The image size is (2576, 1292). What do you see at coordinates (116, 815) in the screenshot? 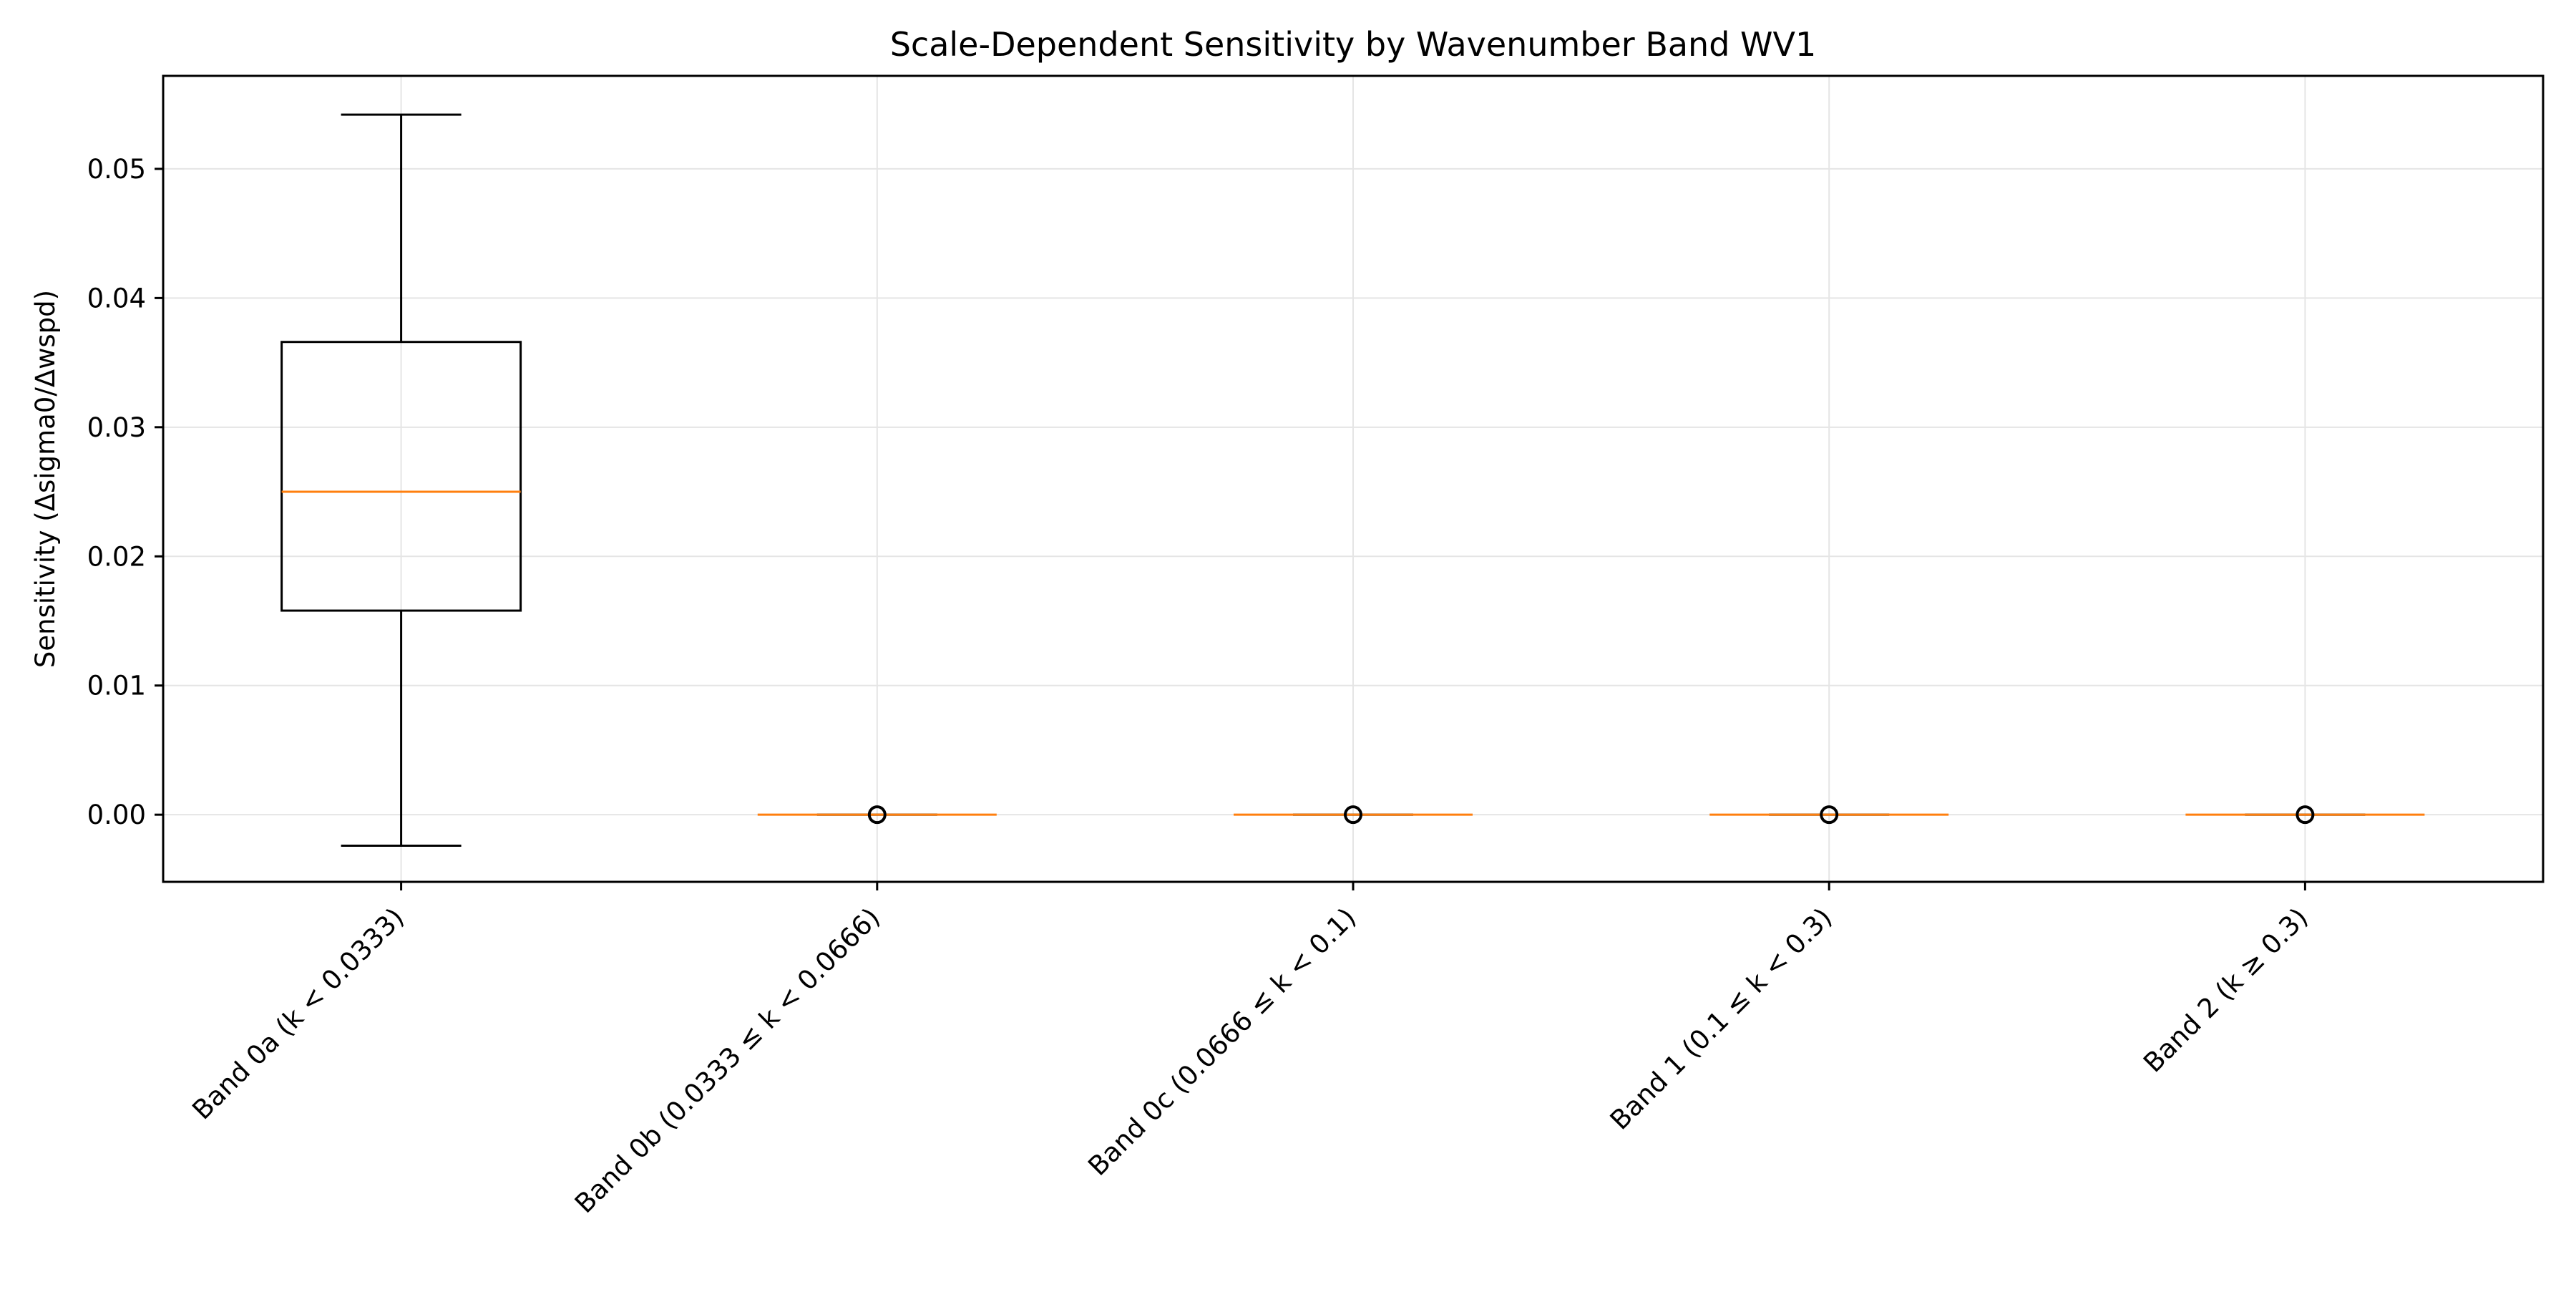
I see `y-tick-label: 0.00` at bounding box center [116, 815].